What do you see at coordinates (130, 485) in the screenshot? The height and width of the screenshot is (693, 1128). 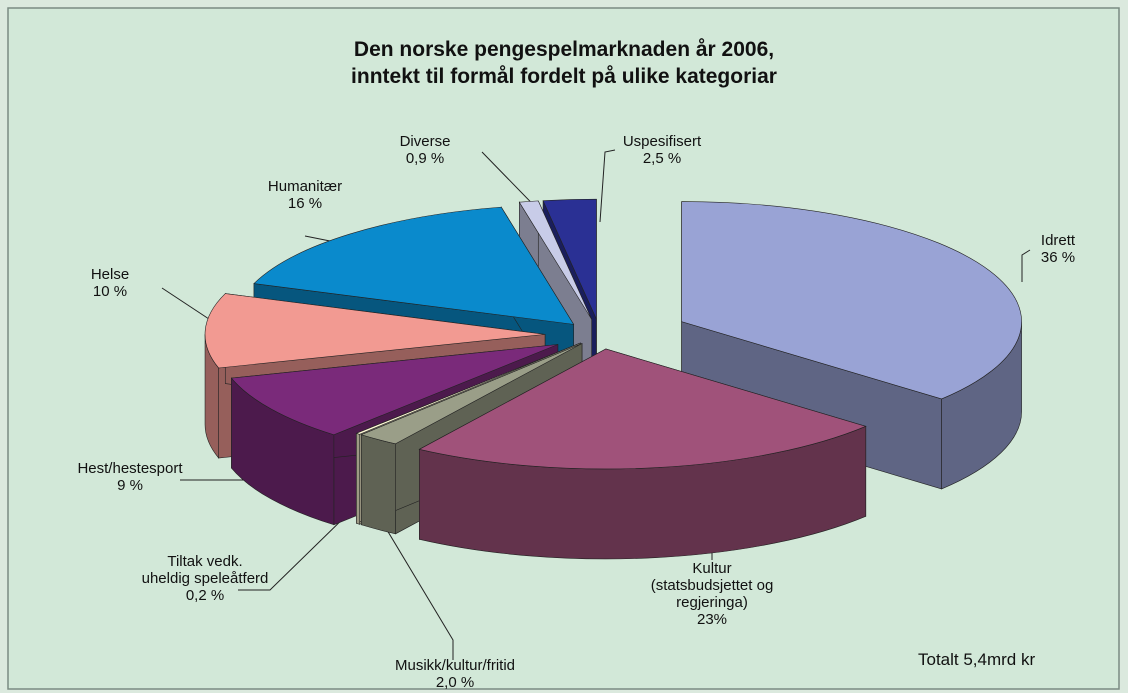 I see `value-label: 9 %` at bounding box center [130, 485].